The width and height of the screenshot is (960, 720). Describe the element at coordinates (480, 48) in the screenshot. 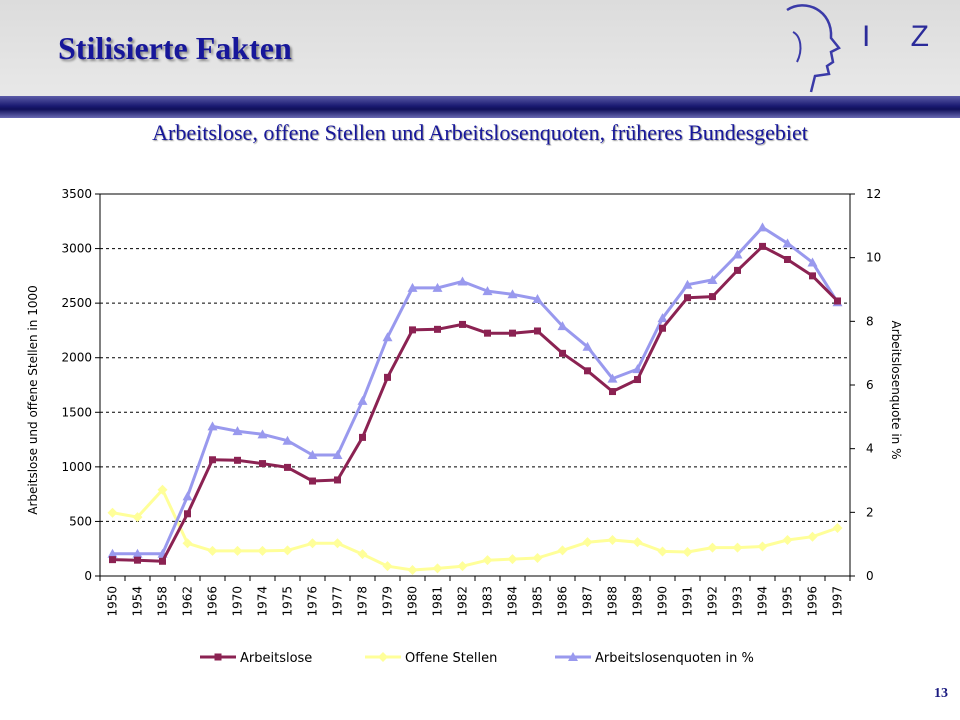

I see `header-bar: Stilisierte Fakten I Z A` at that location.